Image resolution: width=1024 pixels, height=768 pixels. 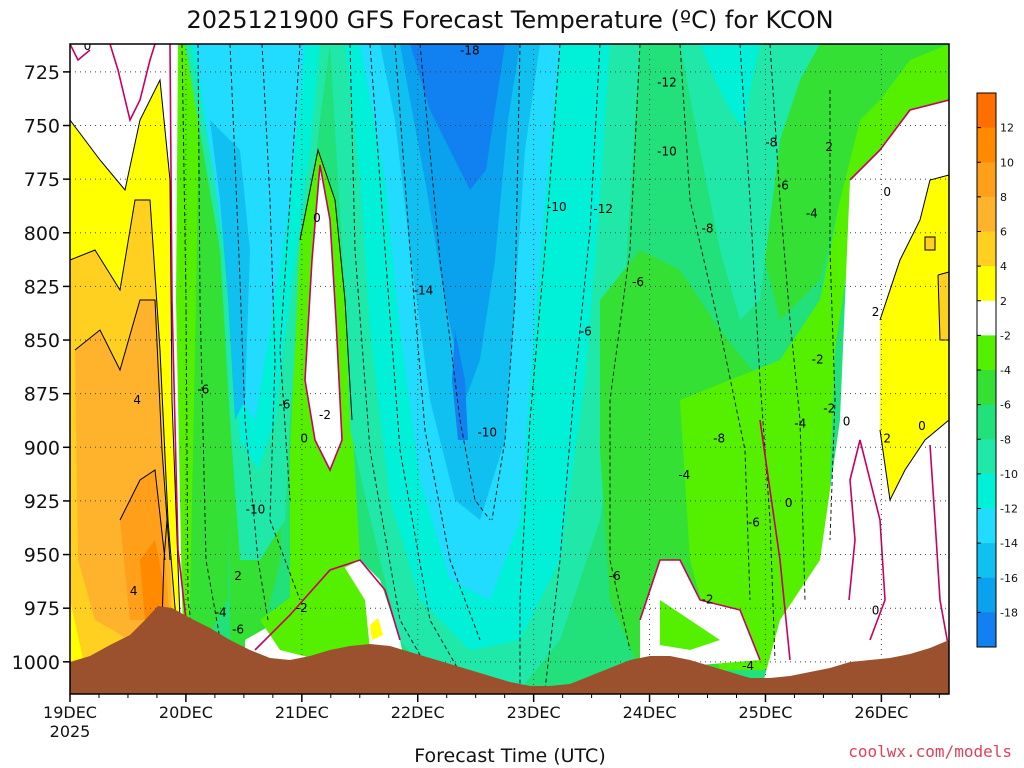 I want to click on fill-gold-spot, so click(x=930, y=243).